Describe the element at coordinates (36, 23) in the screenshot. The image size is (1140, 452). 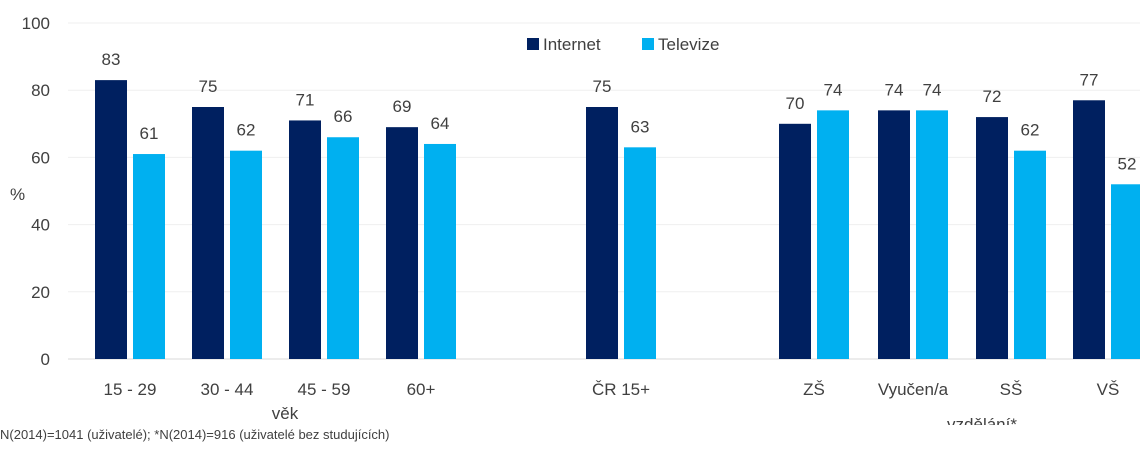
I see `y-tick-label: 100` at that location.